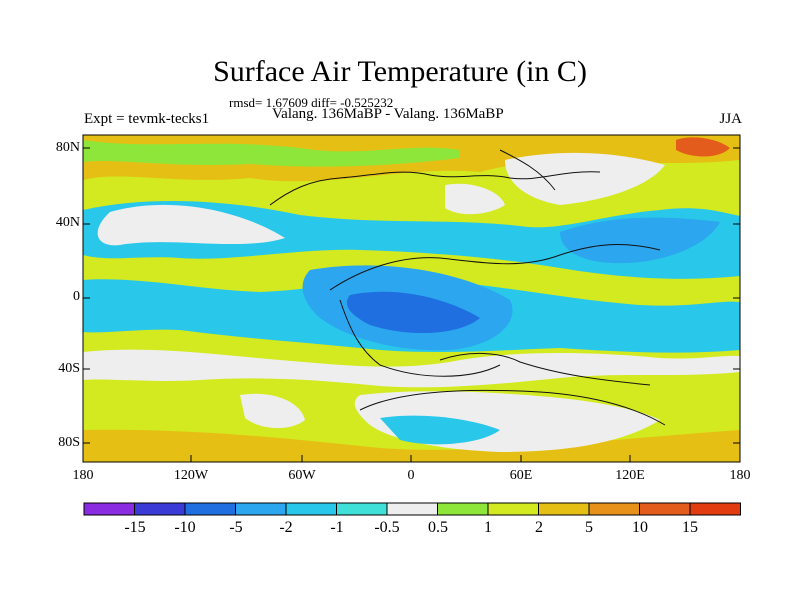 Image resolution: width=800 pixels, height=600 pixels. What do you see at coordinates (400, 71) in the screenshot?
I see `map-title: Surface Air Temperature (in C)` at bounding box center [400, 71].